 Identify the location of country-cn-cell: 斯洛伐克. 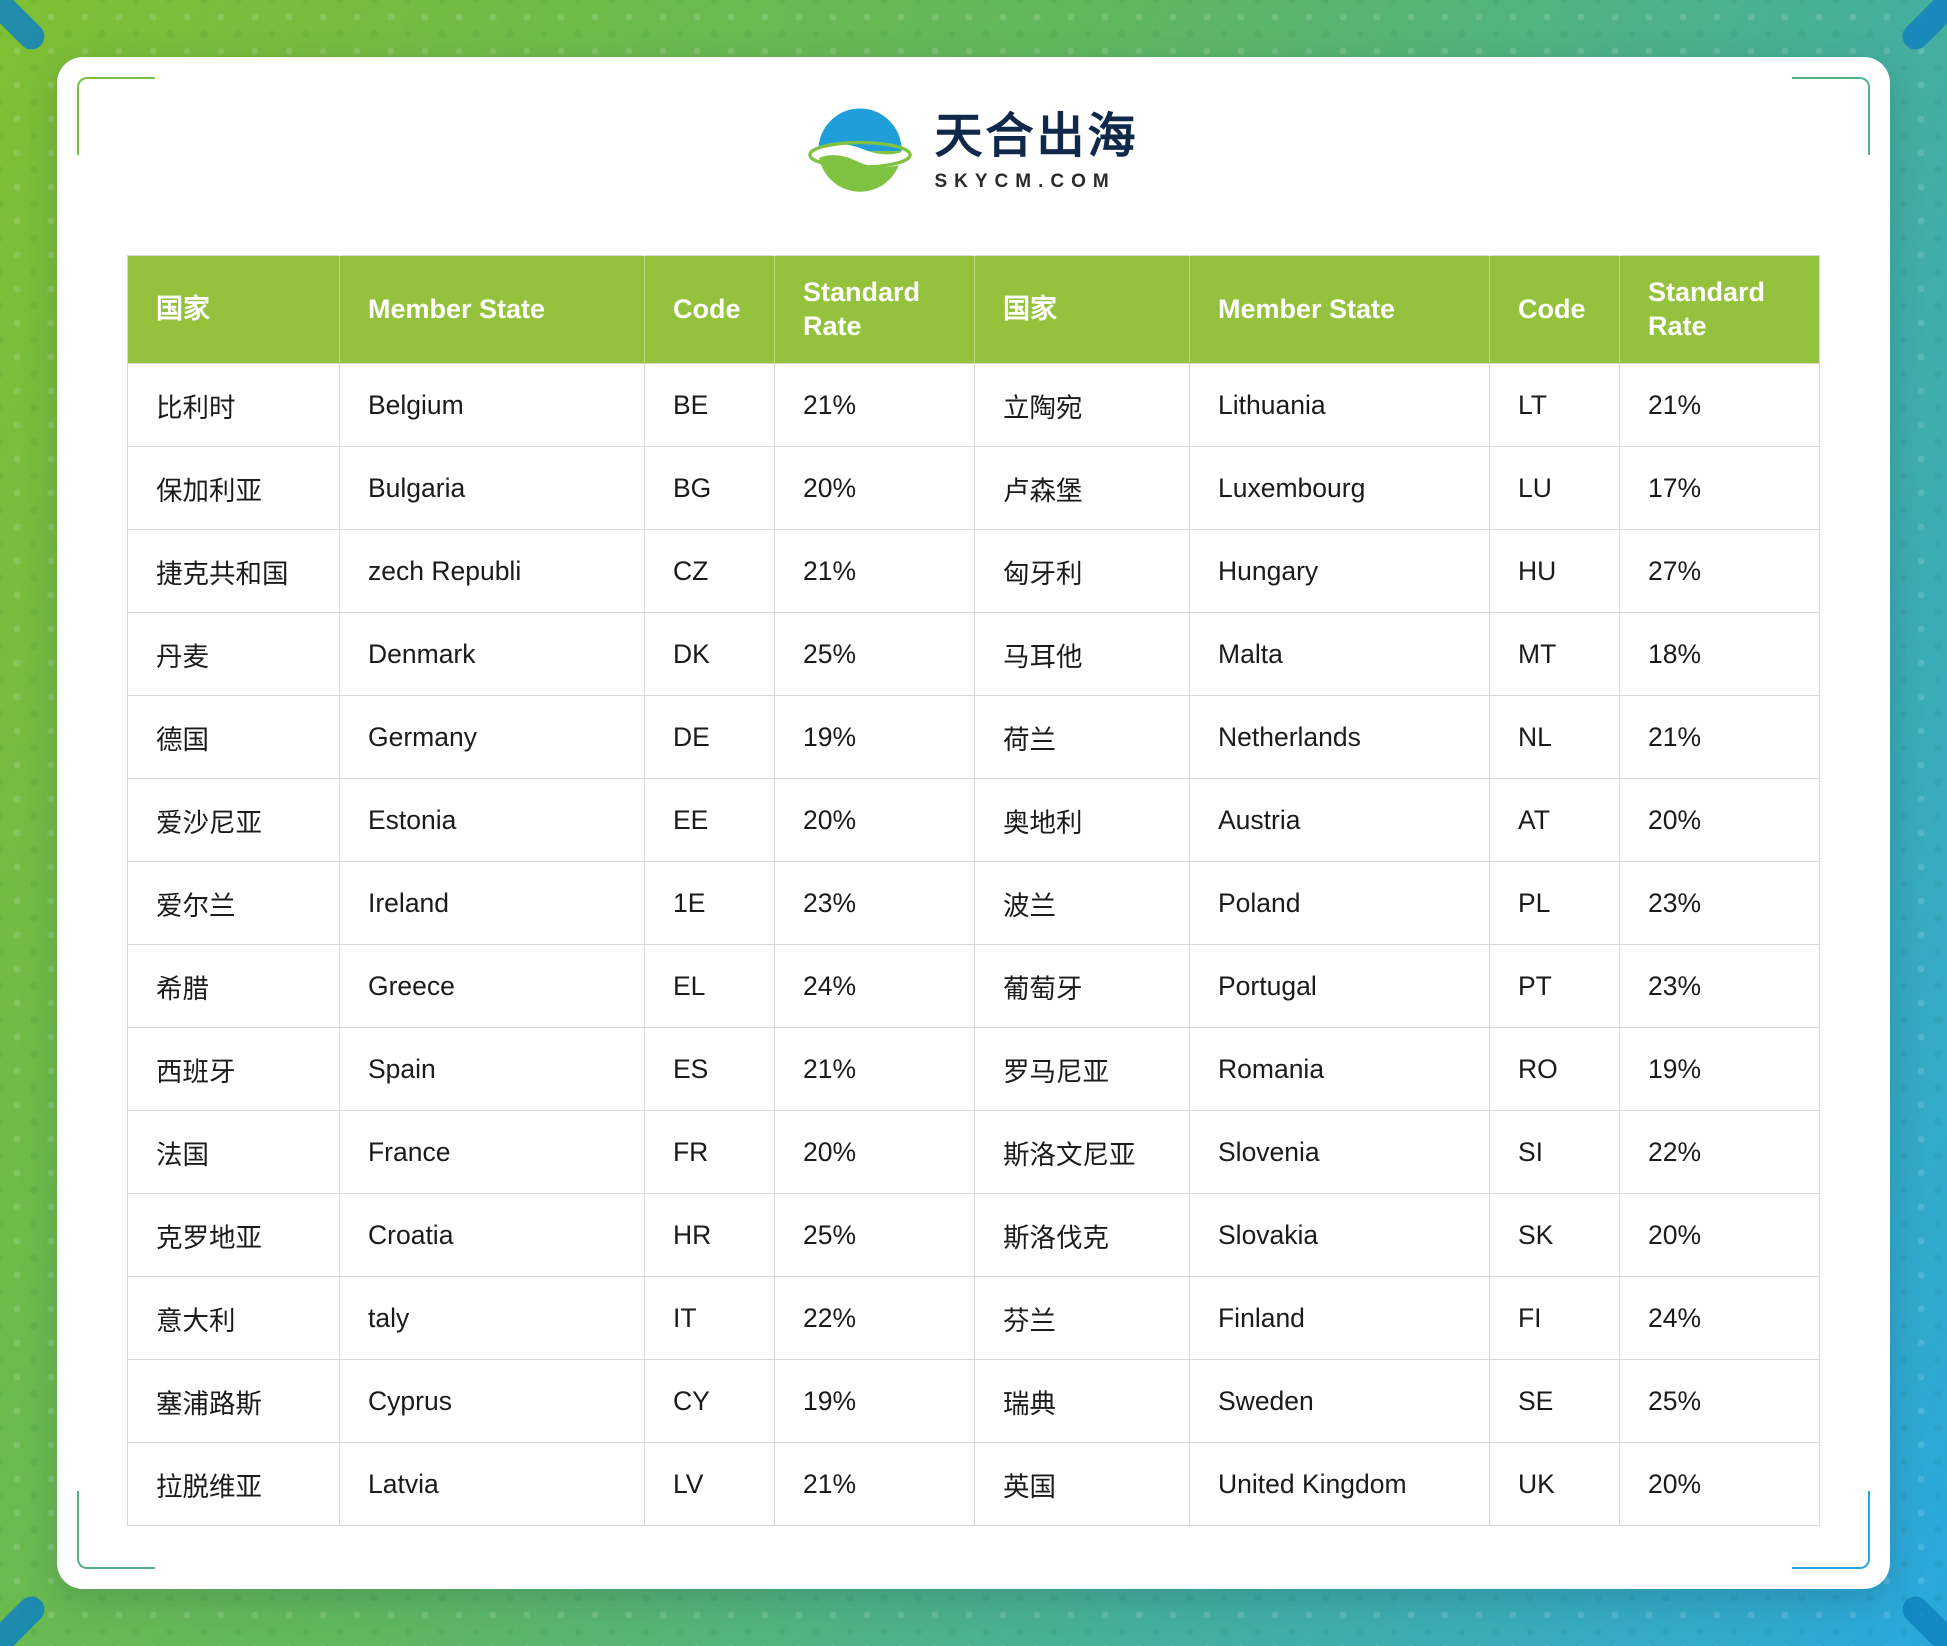
(1082, 1235).